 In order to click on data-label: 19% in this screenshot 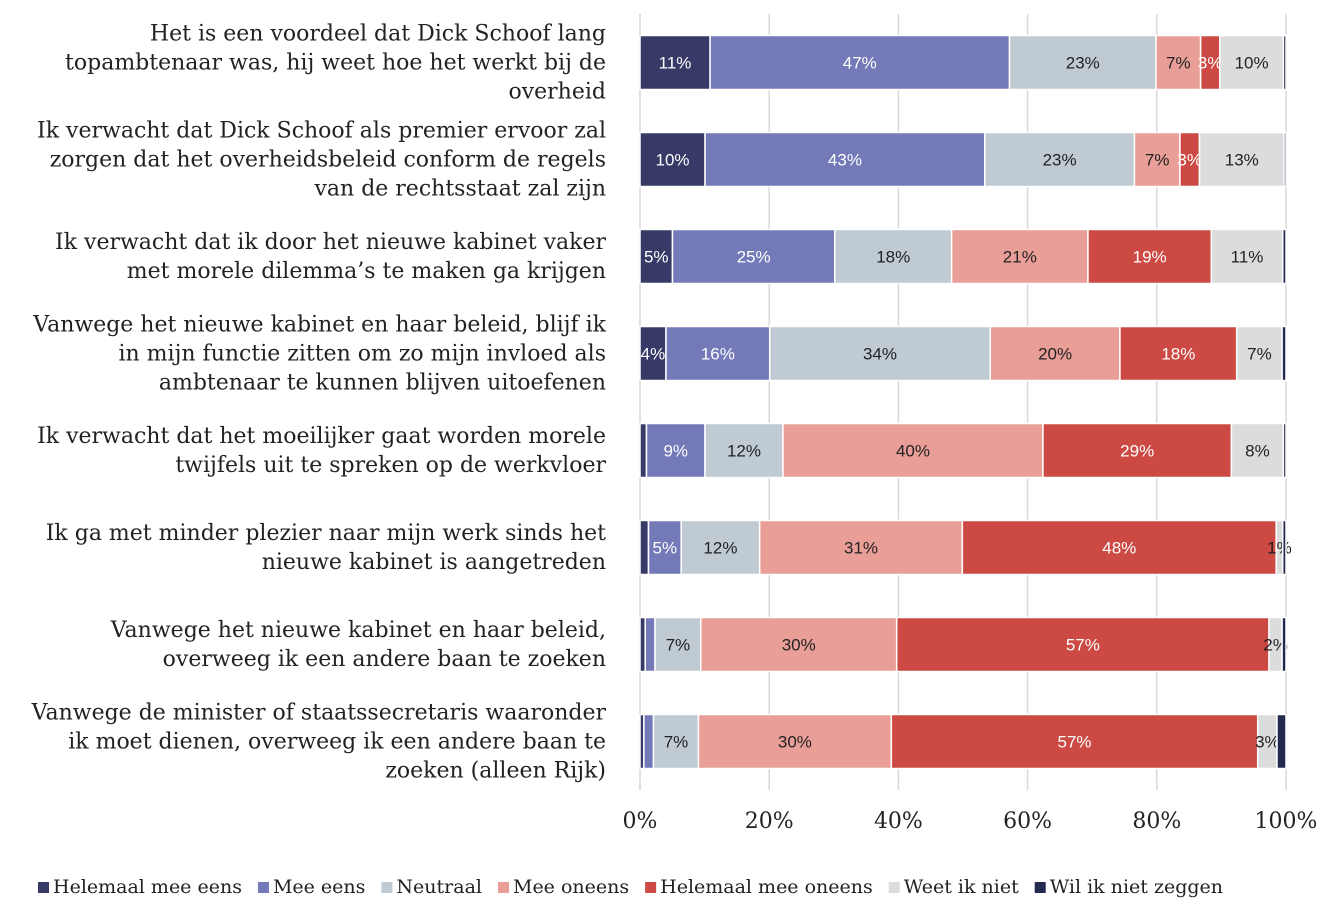, I will do `click(1150, 257)`.